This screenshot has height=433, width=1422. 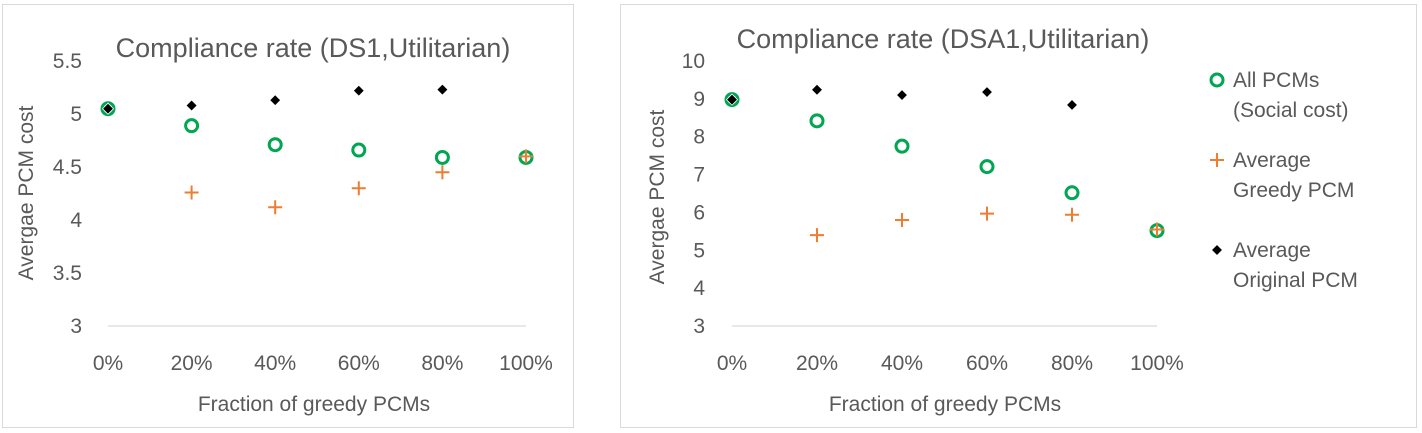 What do you see at coordinates (67, 273) in the screenshot?
I see `y-tick-label: 3.5` at bounding box center [67, 273].